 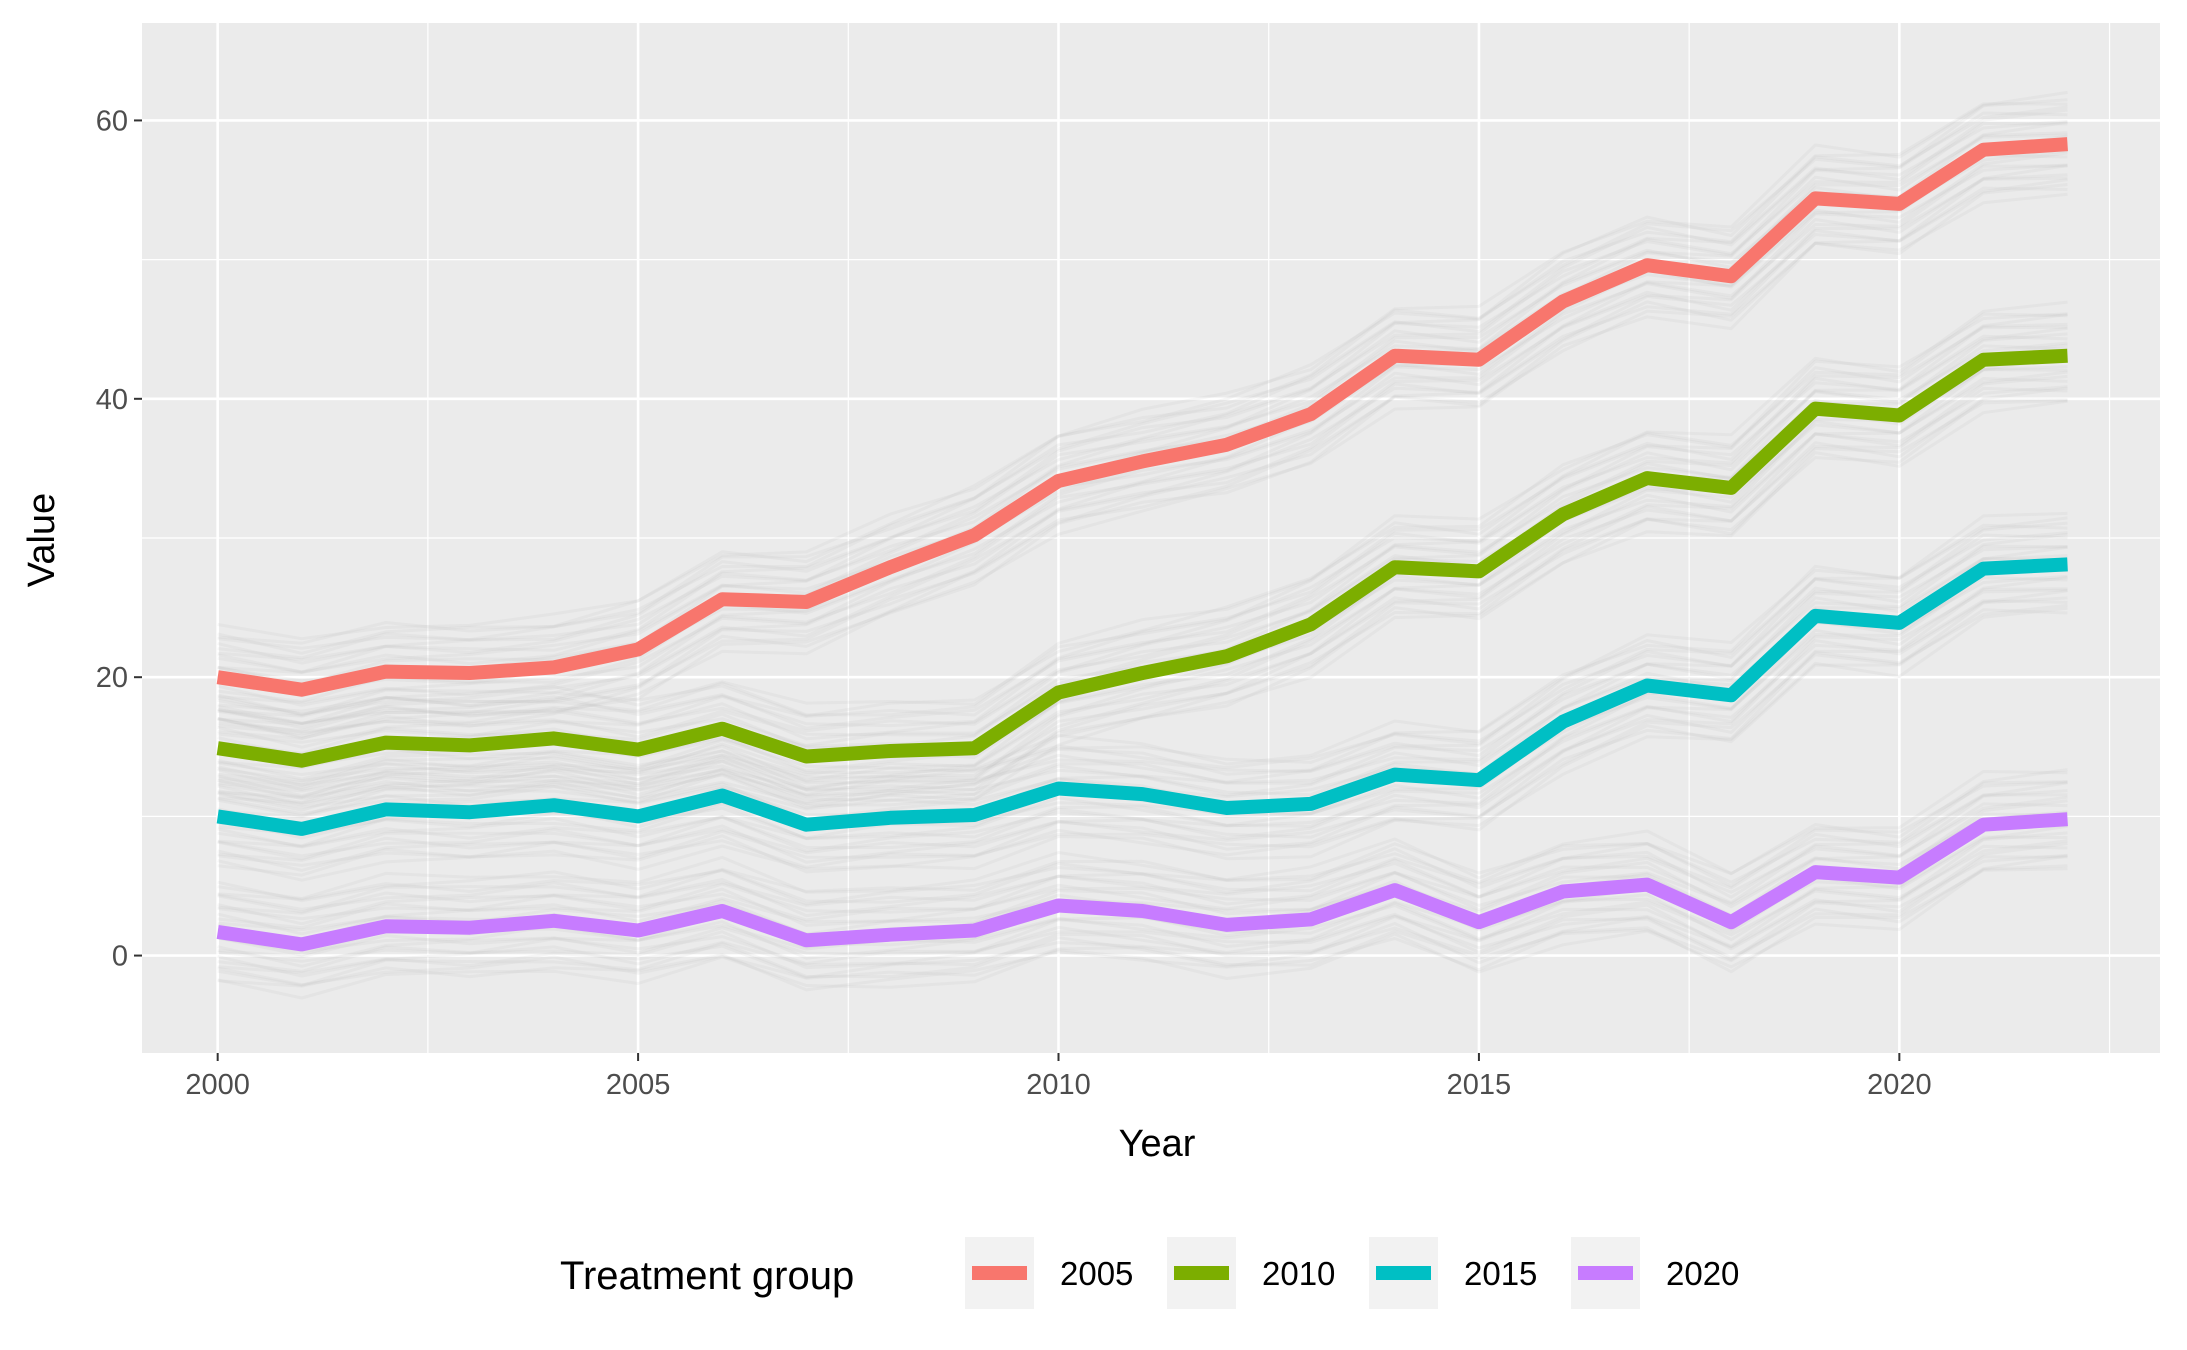 I want to click on x-tick-label: 2015, so click(x=1479, y=1085).